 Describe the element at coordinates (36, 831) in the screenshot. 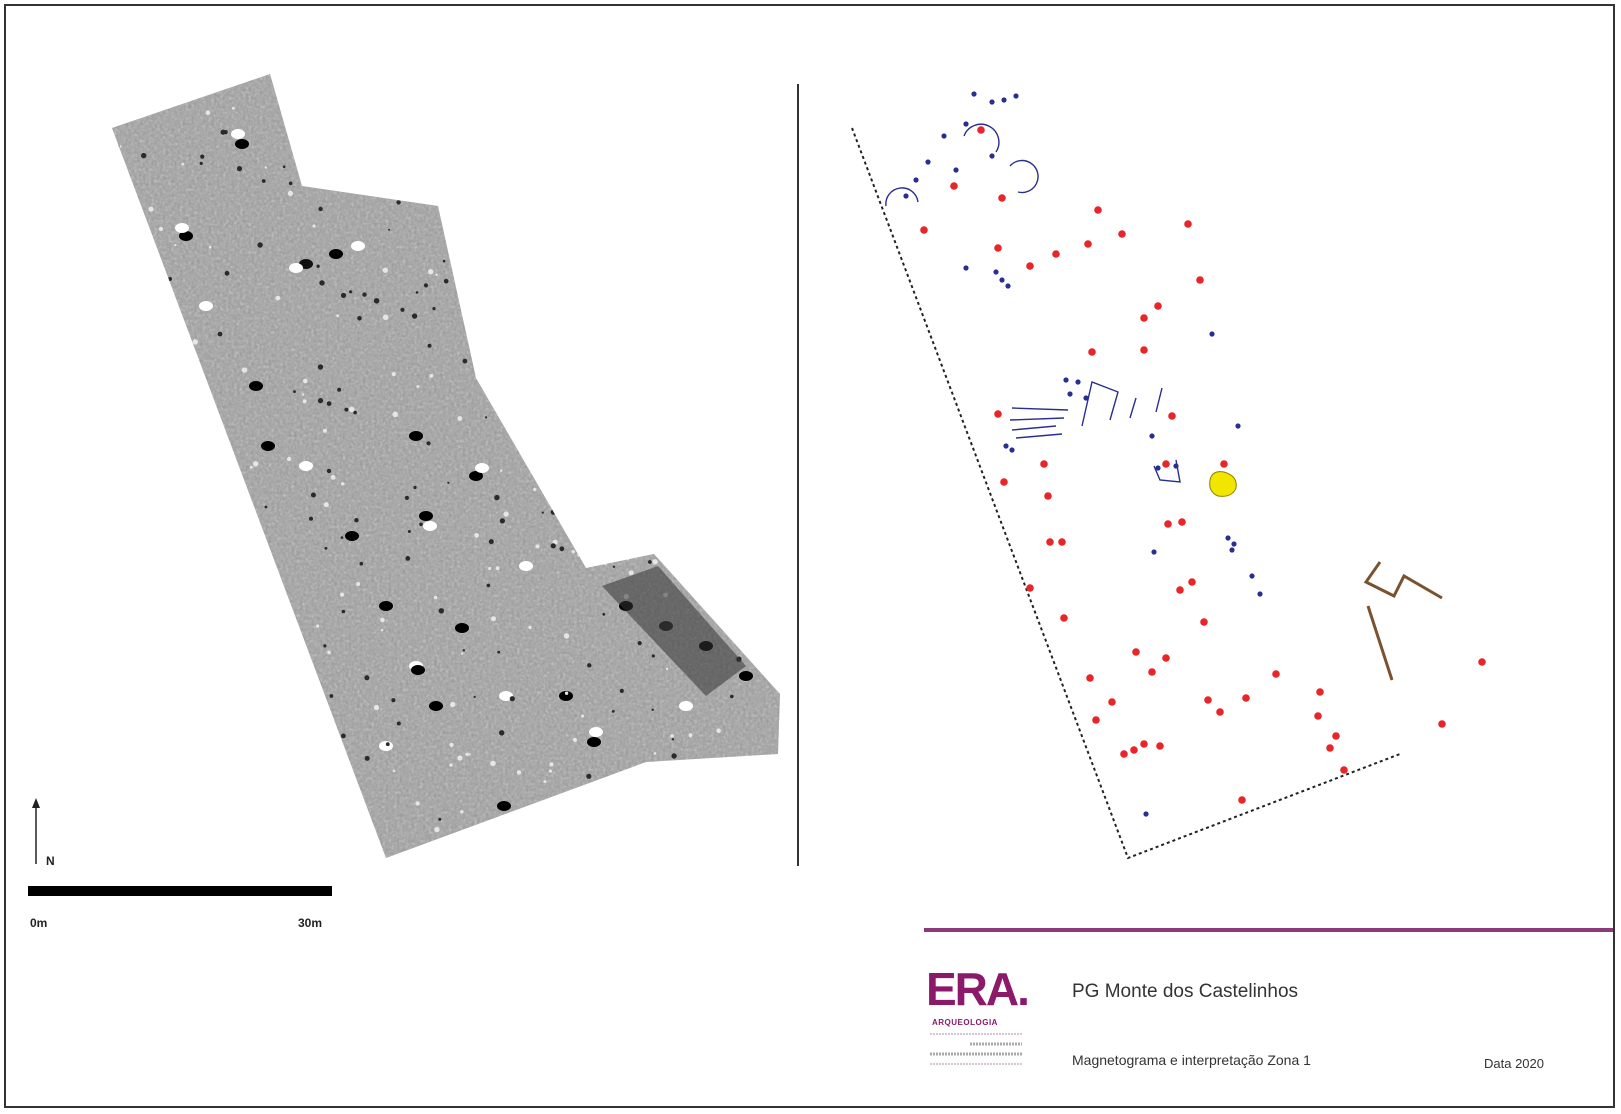

I see `north-arrow-icon` at that location.